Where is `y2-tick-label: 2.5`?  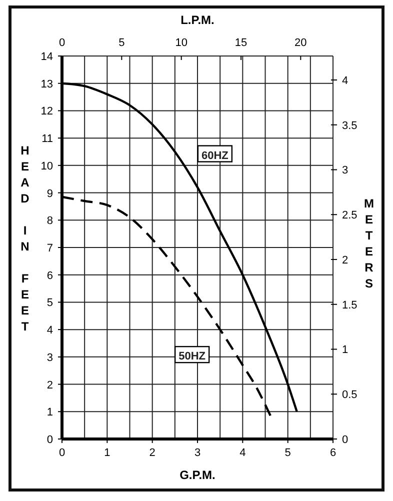
y2-tick-label: 2.5 is located at coordinates (350, 216).